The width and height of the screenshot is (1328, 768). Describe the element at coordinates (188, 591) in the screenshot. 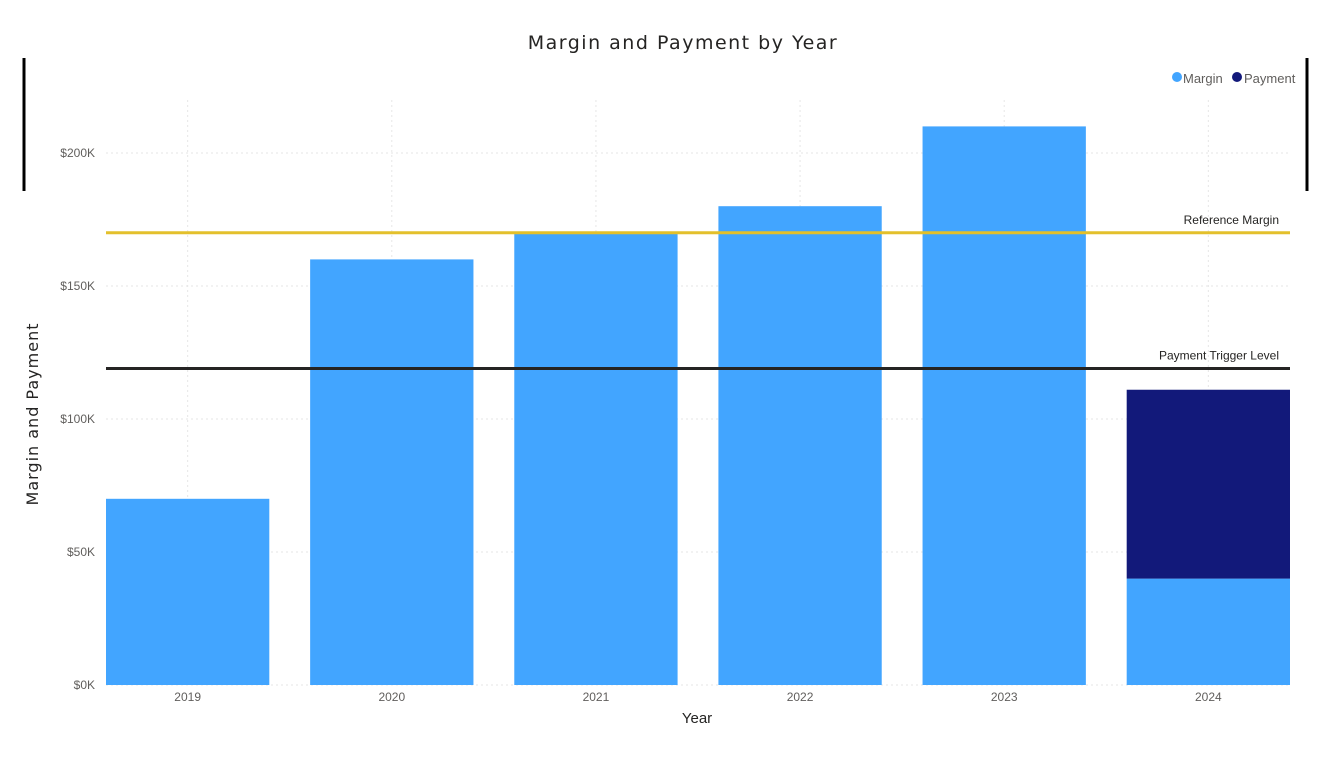

I see `bar-margin-2019` at that location.